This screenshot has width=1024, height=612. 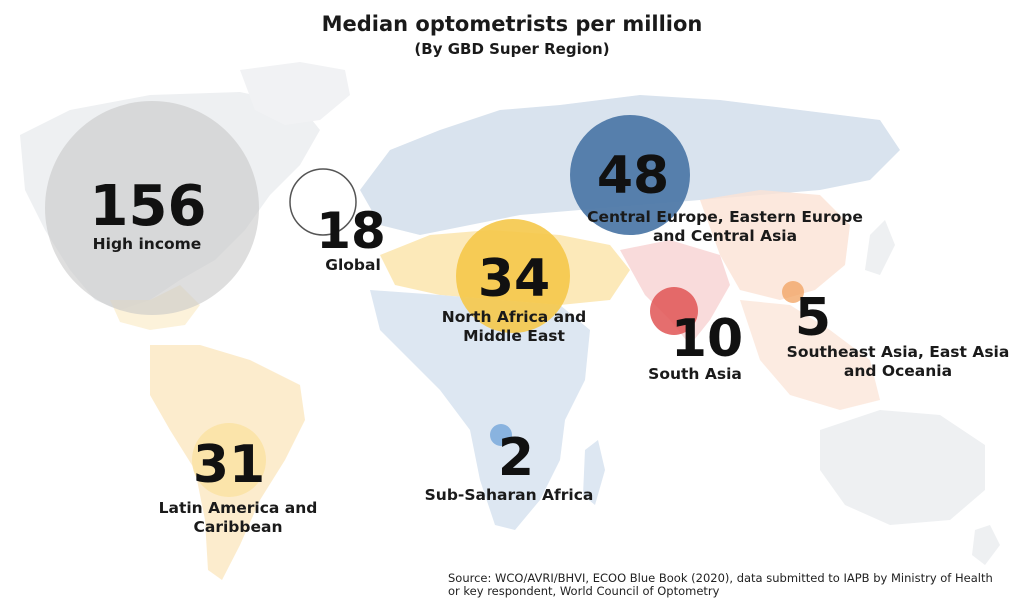 I want to click on bubble-high-income, so click(x=152, y=208).